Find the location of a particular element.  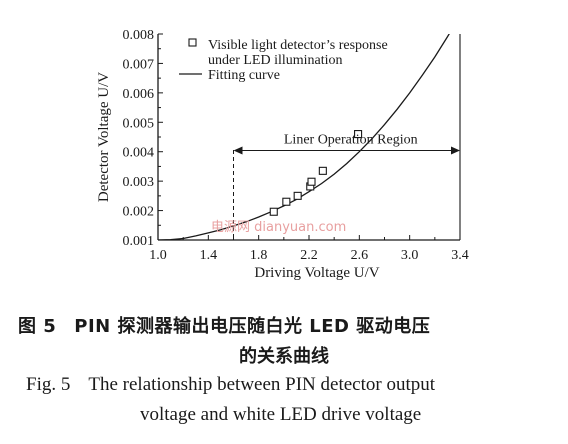

y-axis-title: Detector Voltage U/V is located at coordinates (104, 137).